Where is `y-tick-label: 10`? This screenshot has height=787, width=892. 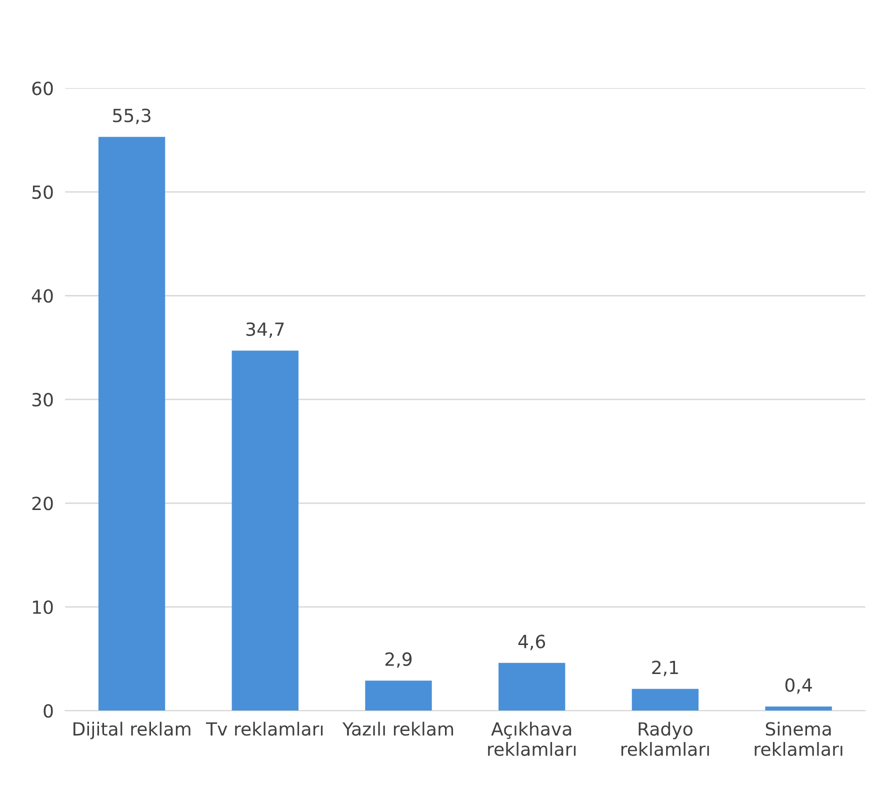
y-tick-label: 10 is located at coordinates (43, 607).